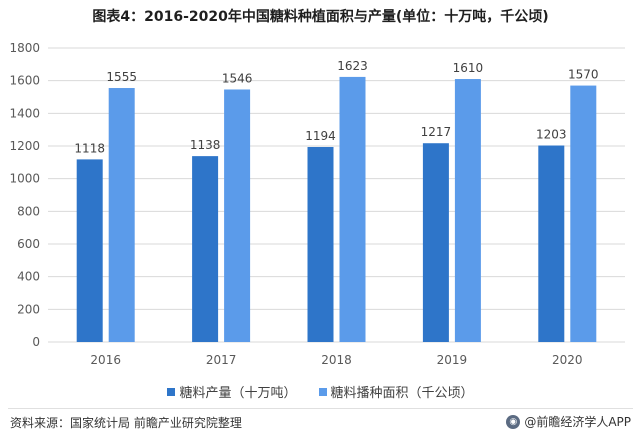 This screenshot has width=641, height=439. Describe the element at coordinates (320, 244) in the screenshot. I see `bar-production-2018` at that location.